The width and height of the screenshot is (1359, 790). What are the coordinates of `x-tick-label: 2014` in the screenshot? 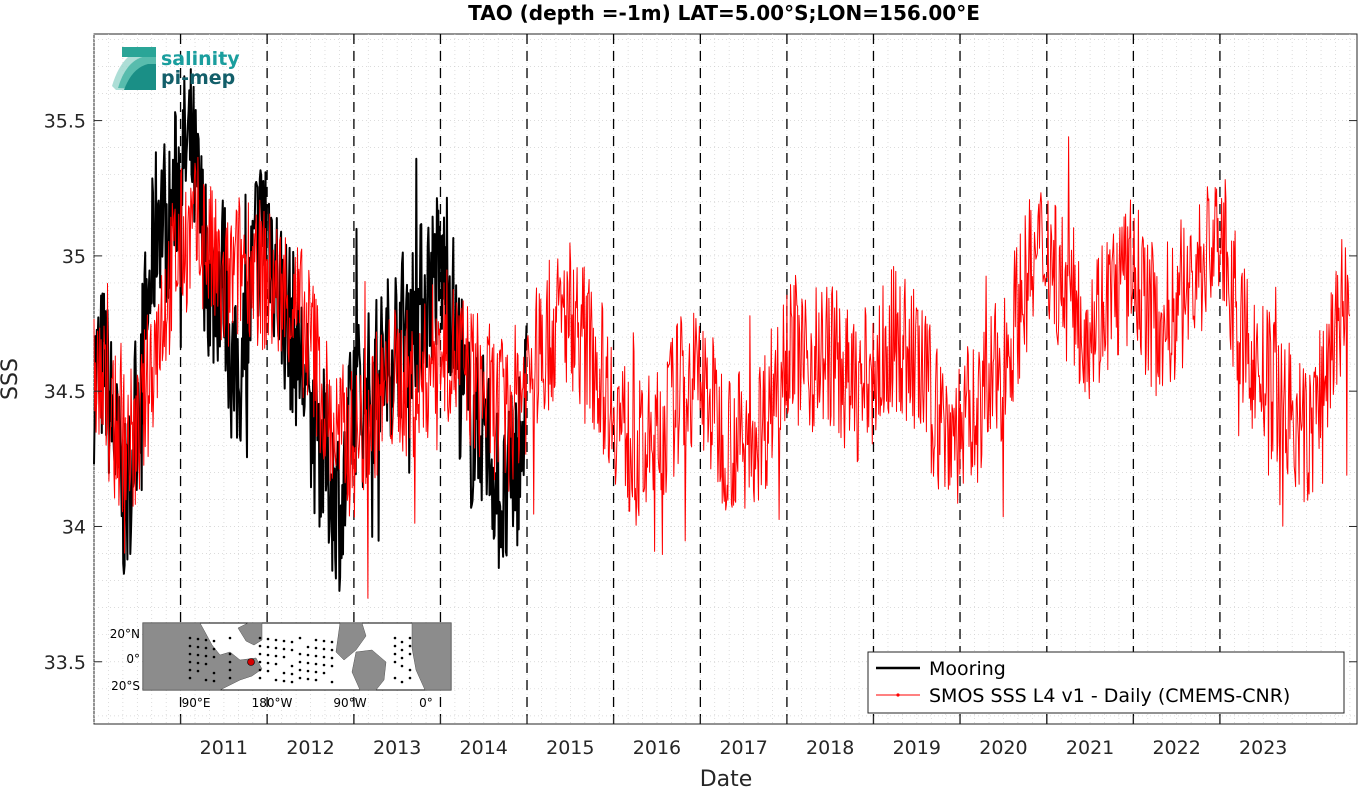 It's located at (484, 748).